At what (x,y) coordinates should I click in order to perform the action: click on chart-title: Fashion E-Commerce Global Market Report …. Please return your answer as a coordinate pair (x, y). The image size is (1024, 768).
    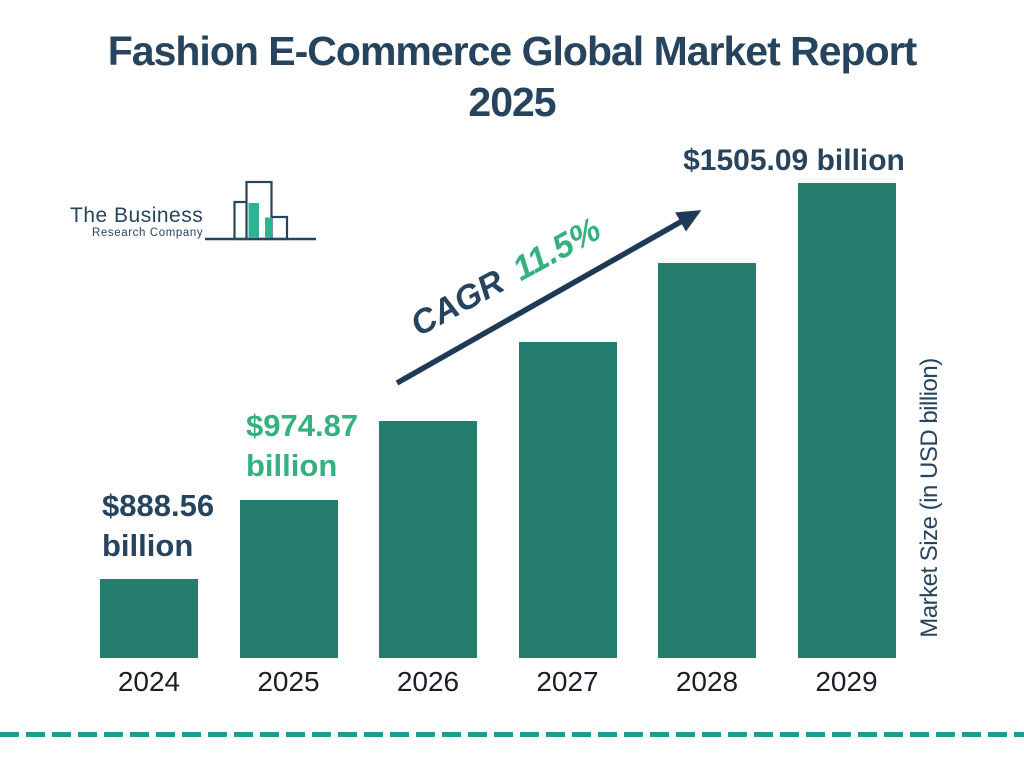
    Looking at the image, I should click on (512, 77).